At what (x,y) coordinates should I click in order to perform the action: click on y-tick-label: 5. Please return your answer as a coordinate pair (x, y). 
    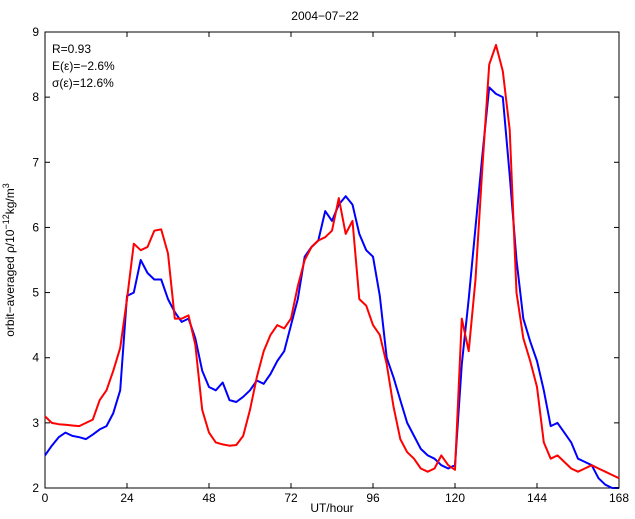
    Looking at the image, I should click on (35, 293).